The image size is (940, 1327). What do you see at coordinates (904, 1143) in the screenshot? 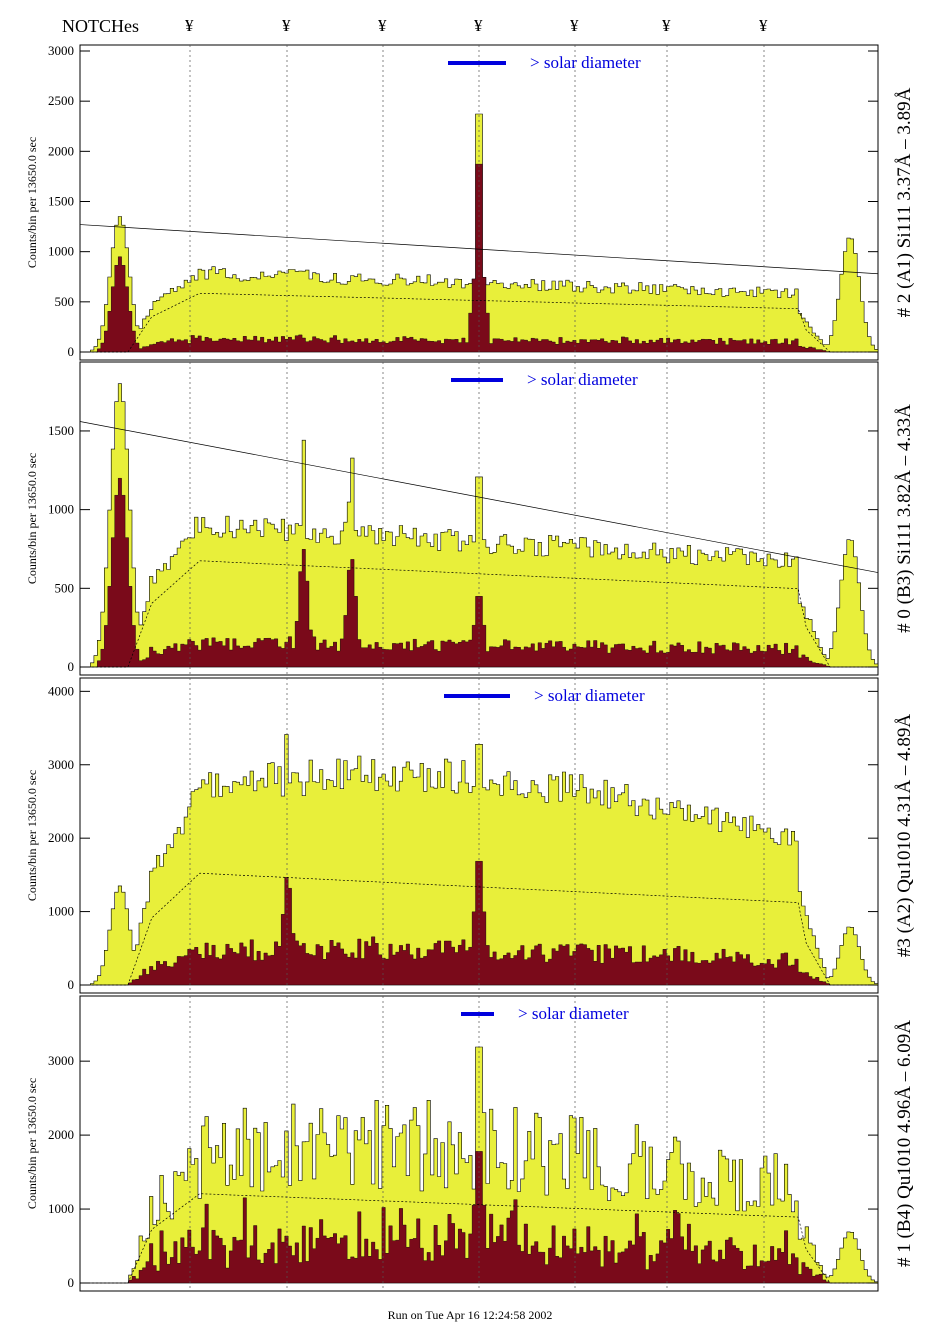
I see `panel-title: # 1 (B4) Qu1010 4.96Å – 6.09Å` at bounding box center [904, 1143].